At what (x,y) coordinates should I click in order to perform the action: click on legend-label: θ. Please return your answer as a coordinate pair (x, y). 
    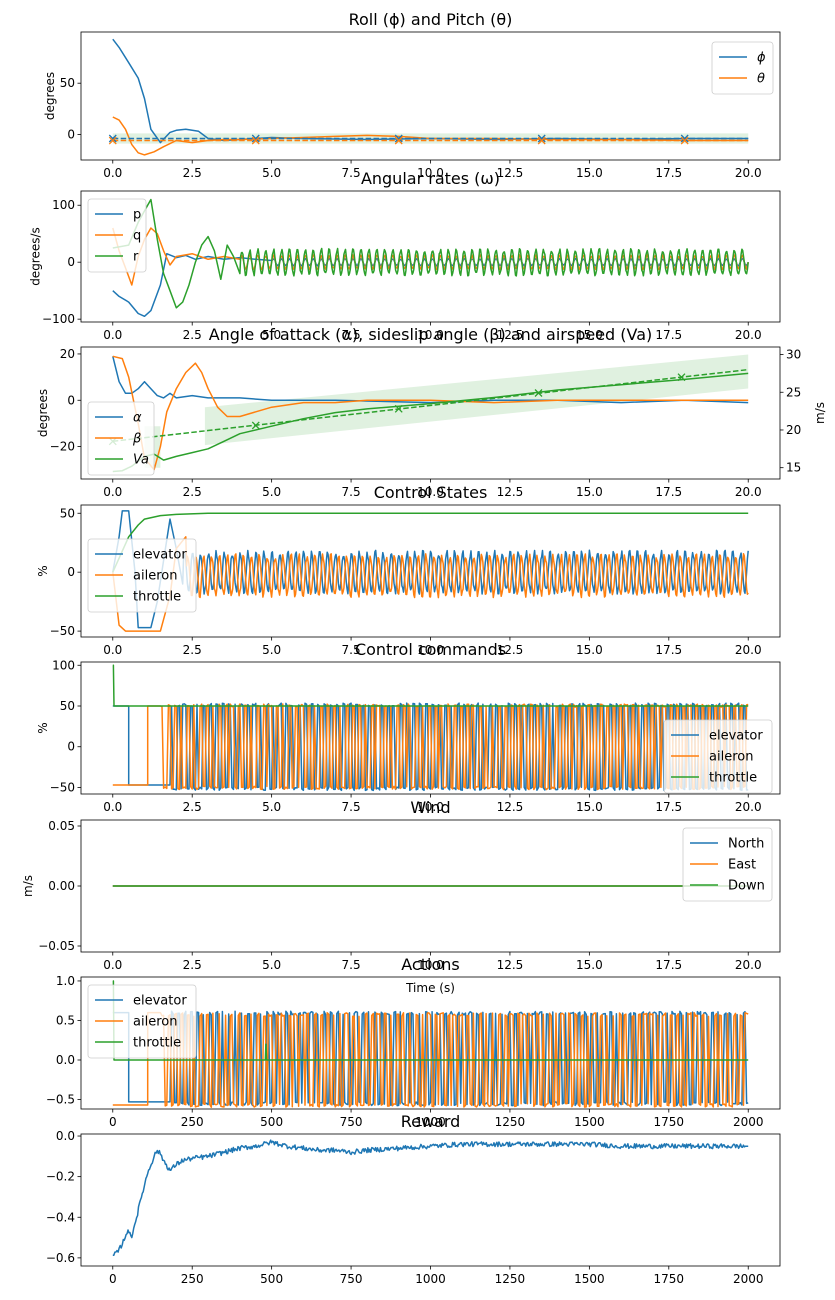
    Looking at the image, I should click on (761, 79).